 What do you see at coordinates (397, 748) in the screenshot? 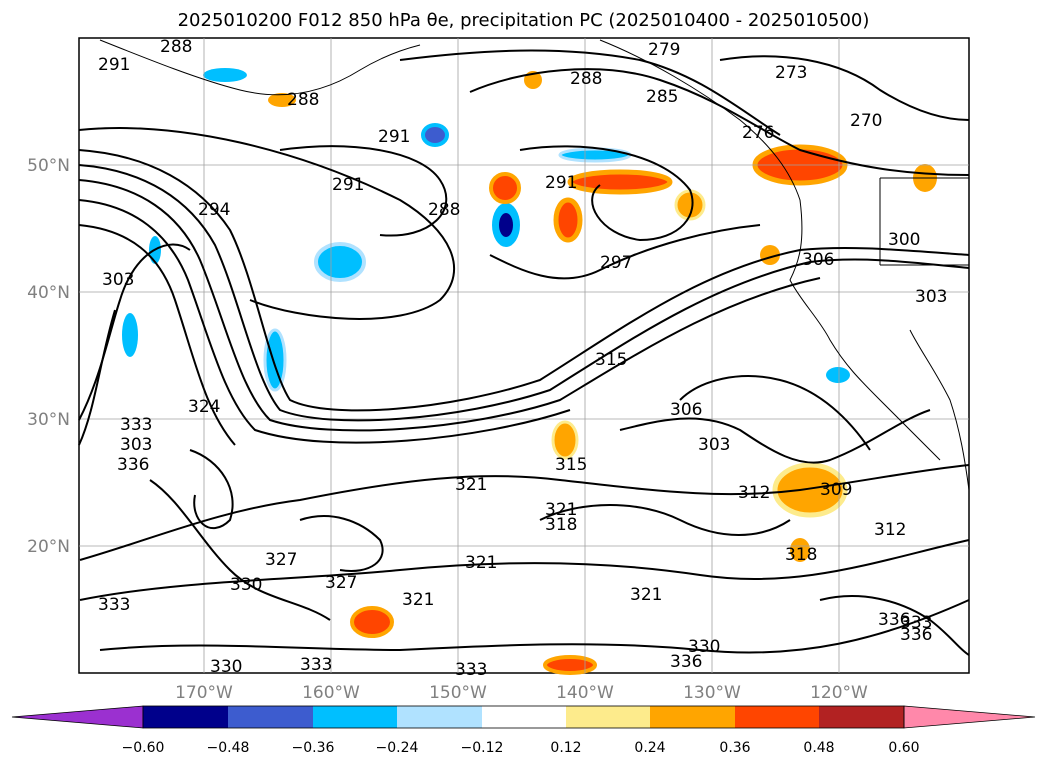
I see `colorbar-tick-label: −0.24` at bounding box center [397, 748].